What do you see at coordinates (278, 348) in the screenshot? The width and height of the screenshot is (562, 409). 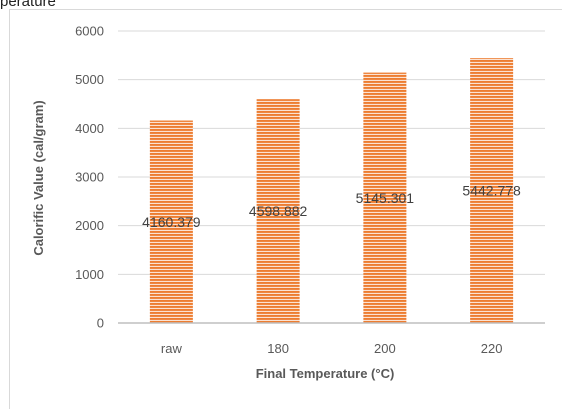 I see `x-tick-label: 180` at bounding box center [278, 348].